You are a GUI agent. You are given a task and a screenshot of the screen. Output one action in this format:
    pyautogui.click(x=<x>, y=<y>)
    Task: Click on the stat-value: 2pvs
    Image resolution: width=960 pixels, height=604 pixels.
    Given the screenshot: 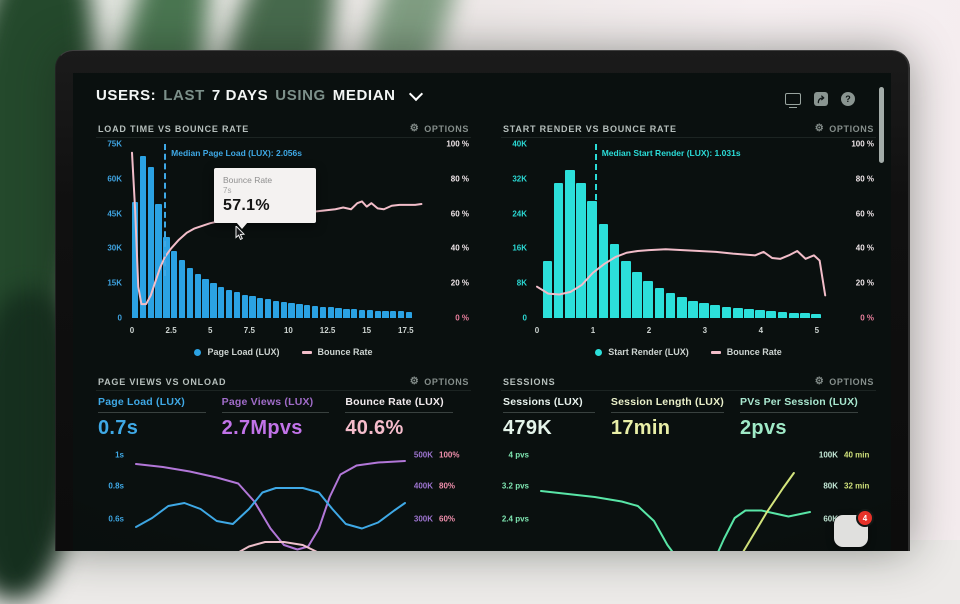 What is the action you would take?
    pyautogui.click(x=763, y=428)
    